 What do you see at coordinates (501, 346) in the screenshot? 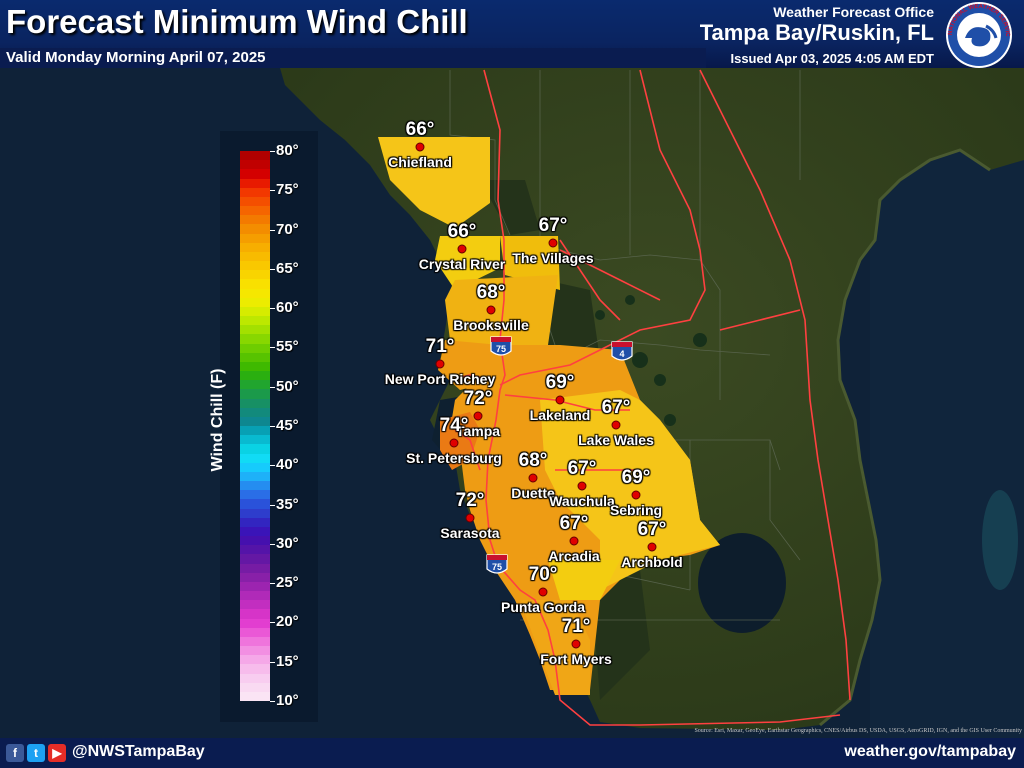
I see `i75-shield-north: 75` at bounding box center [501, 346].